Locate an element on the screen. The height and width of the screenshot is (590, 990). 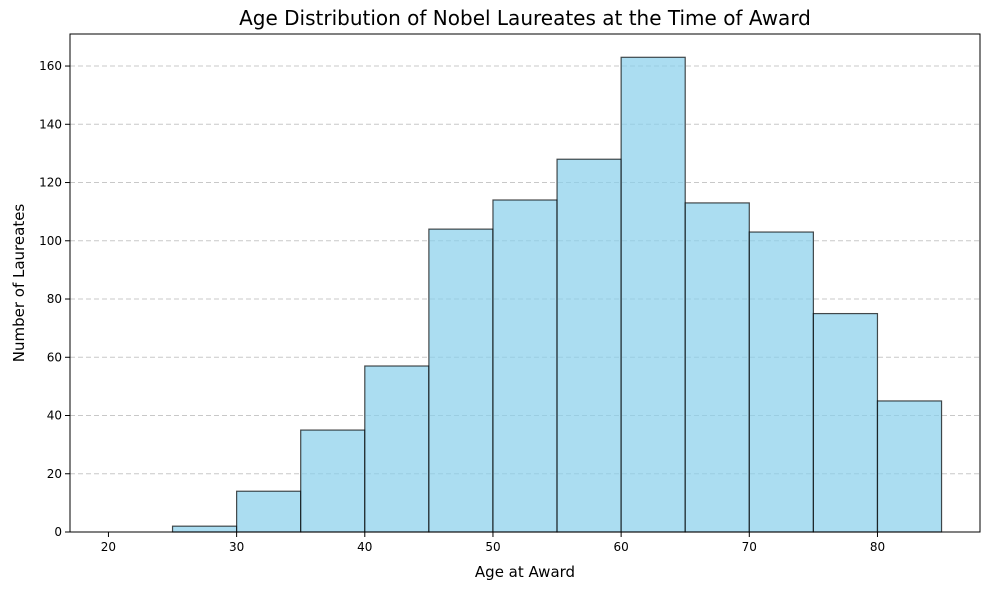
y-tick-label-80: 80 is located at coordinates (54, 299).